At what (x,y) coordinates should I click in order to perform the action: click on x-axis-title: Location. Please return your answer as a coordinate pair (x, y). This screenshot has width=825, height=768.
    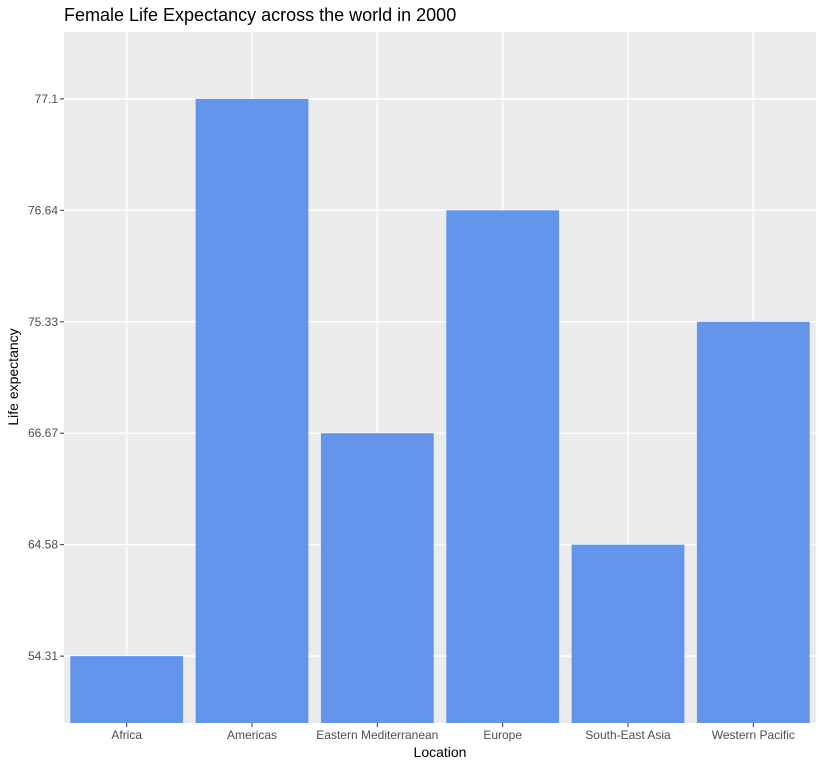
    Looking at the image, I should click on (440, 752).